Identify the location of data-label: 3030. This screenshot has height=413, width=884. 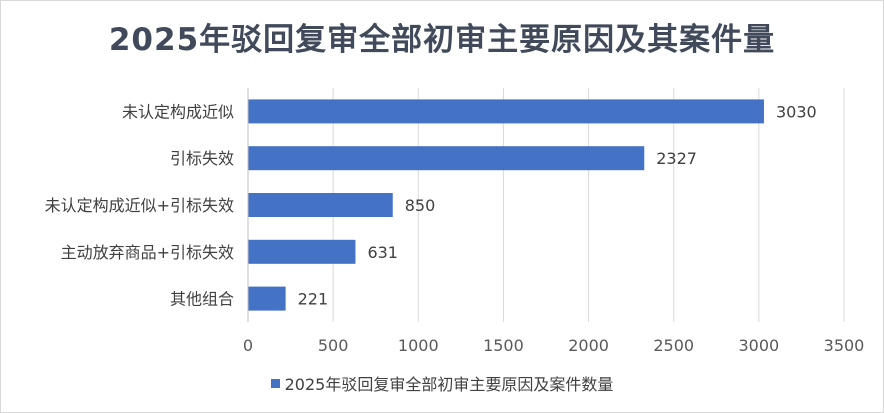
(796, 111).